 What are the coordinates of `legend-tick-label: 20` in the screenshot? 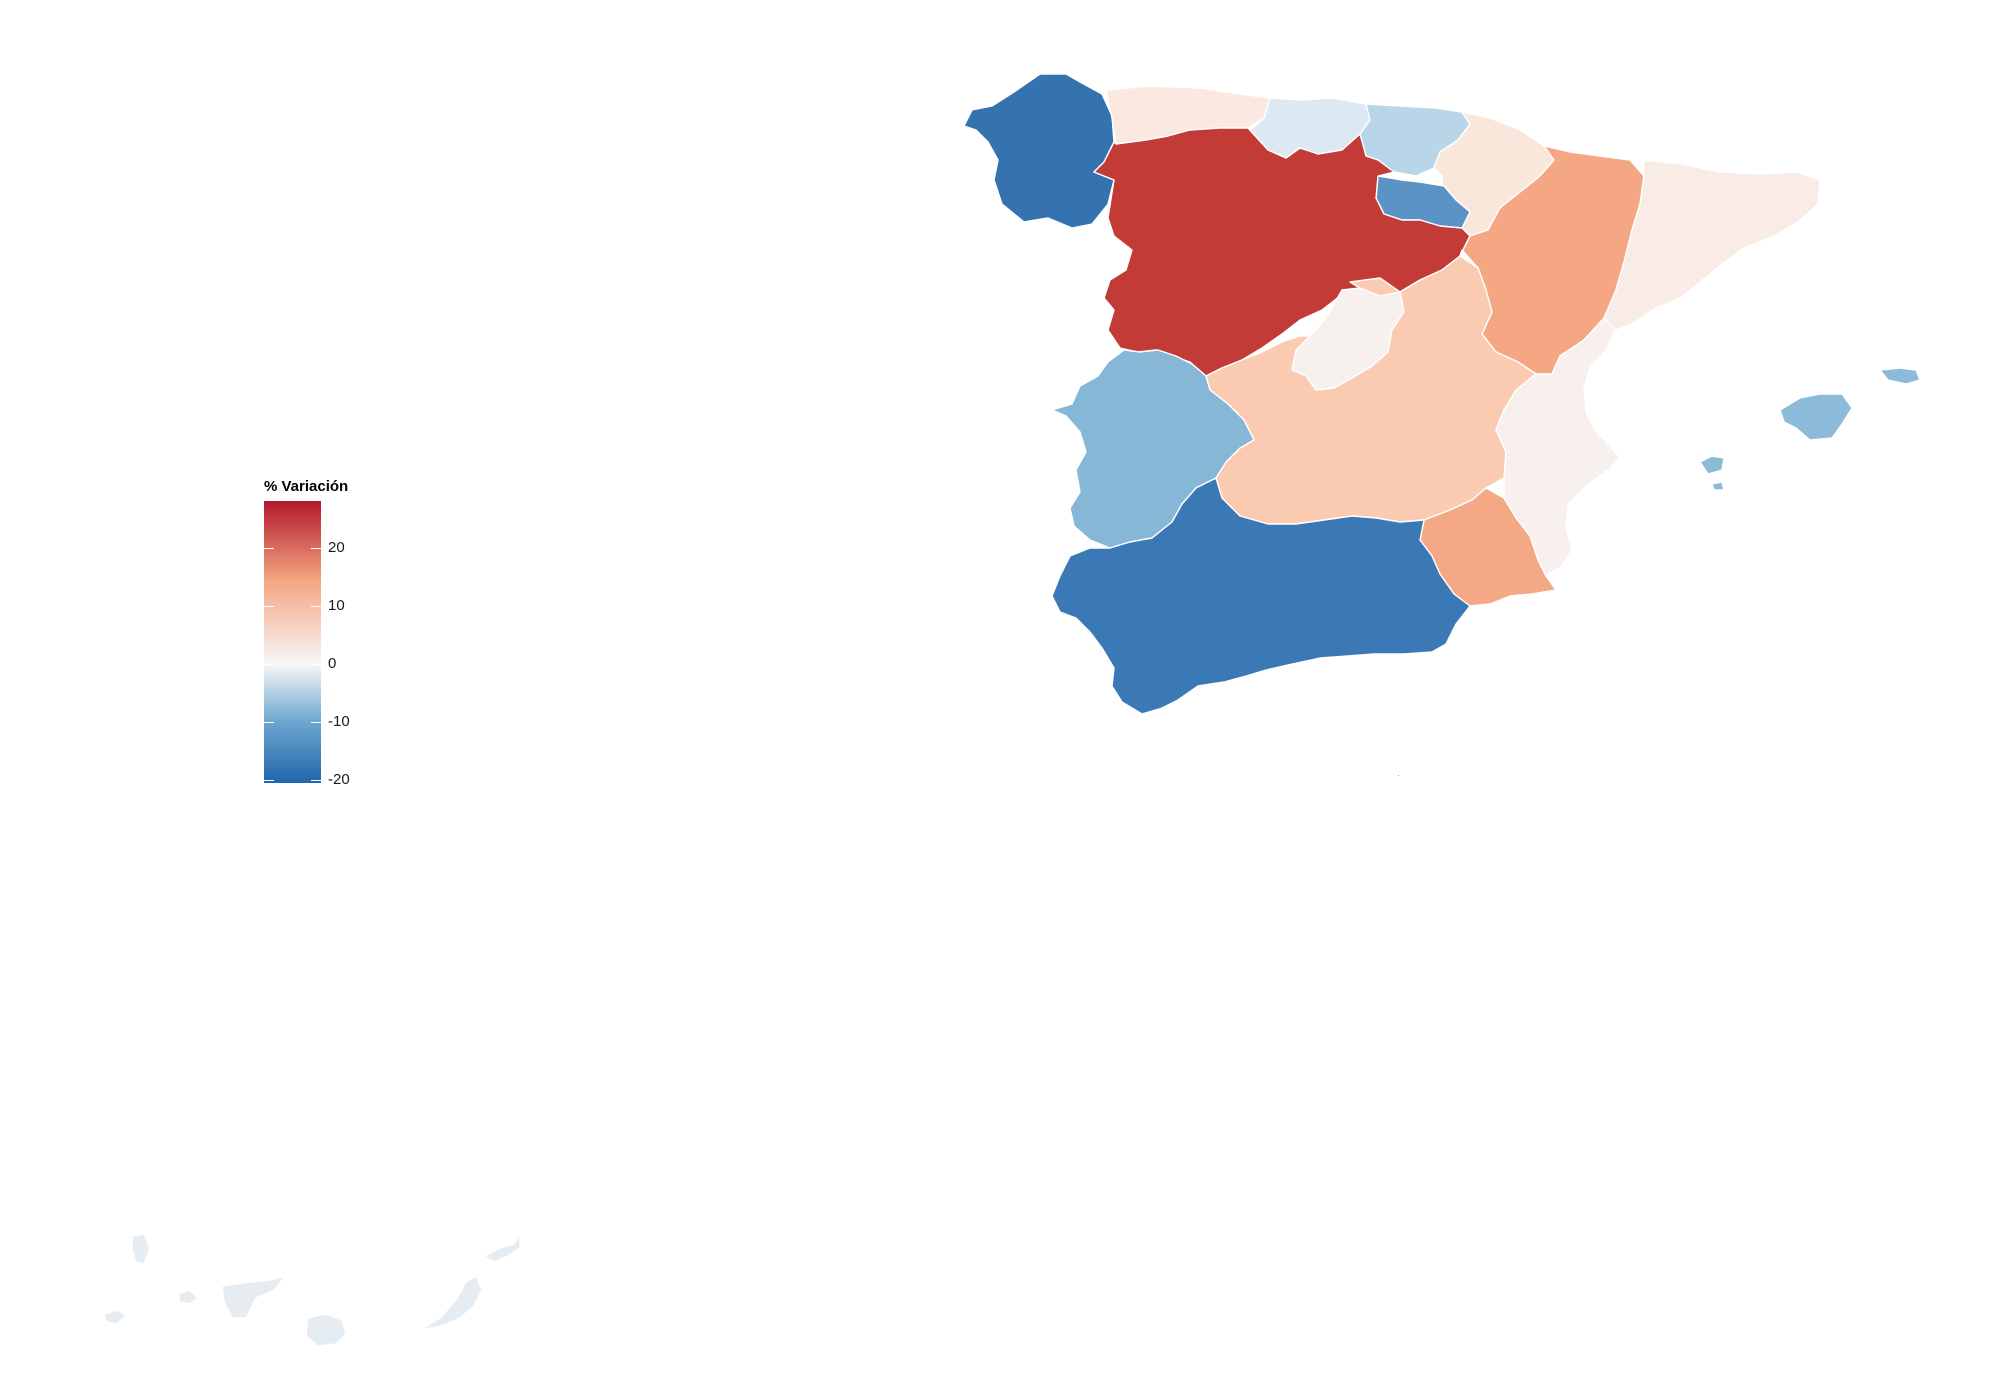 It's located at (336, 547).